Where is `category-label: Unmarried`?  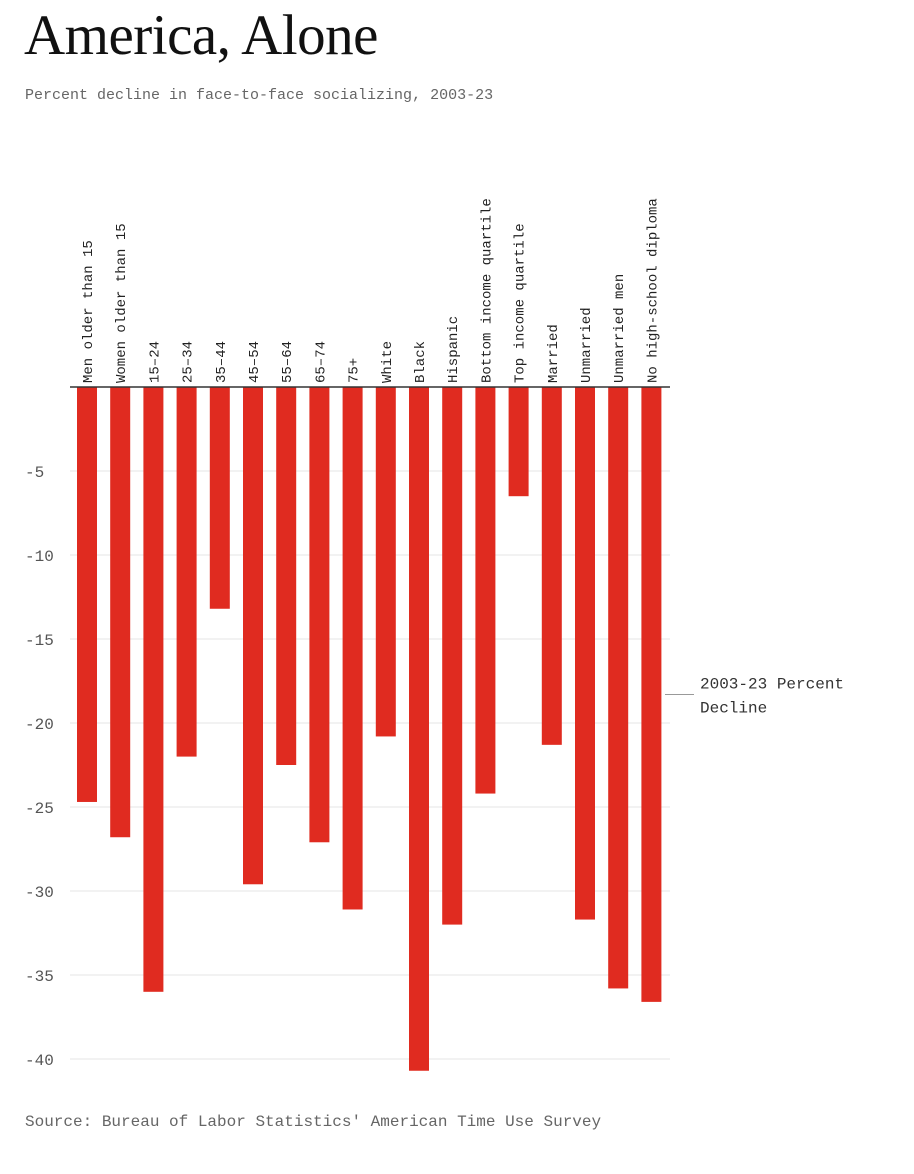
category-label: Unmarried is located at coordinates (587, 345).